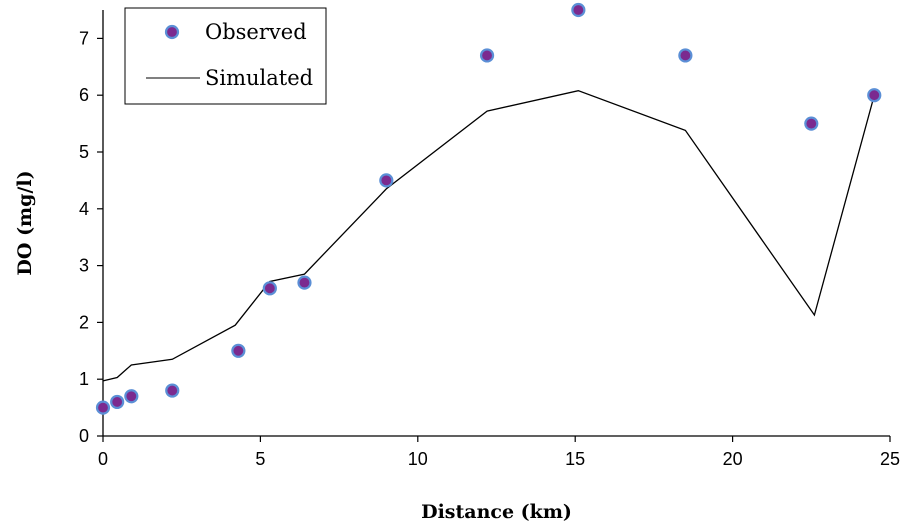 The height and width of the screenshot is (526, 904). What do you see at coordinates (103, 459) in the screenshot?
I see `x-tick-label: 0` at bounding box center [103, 459].